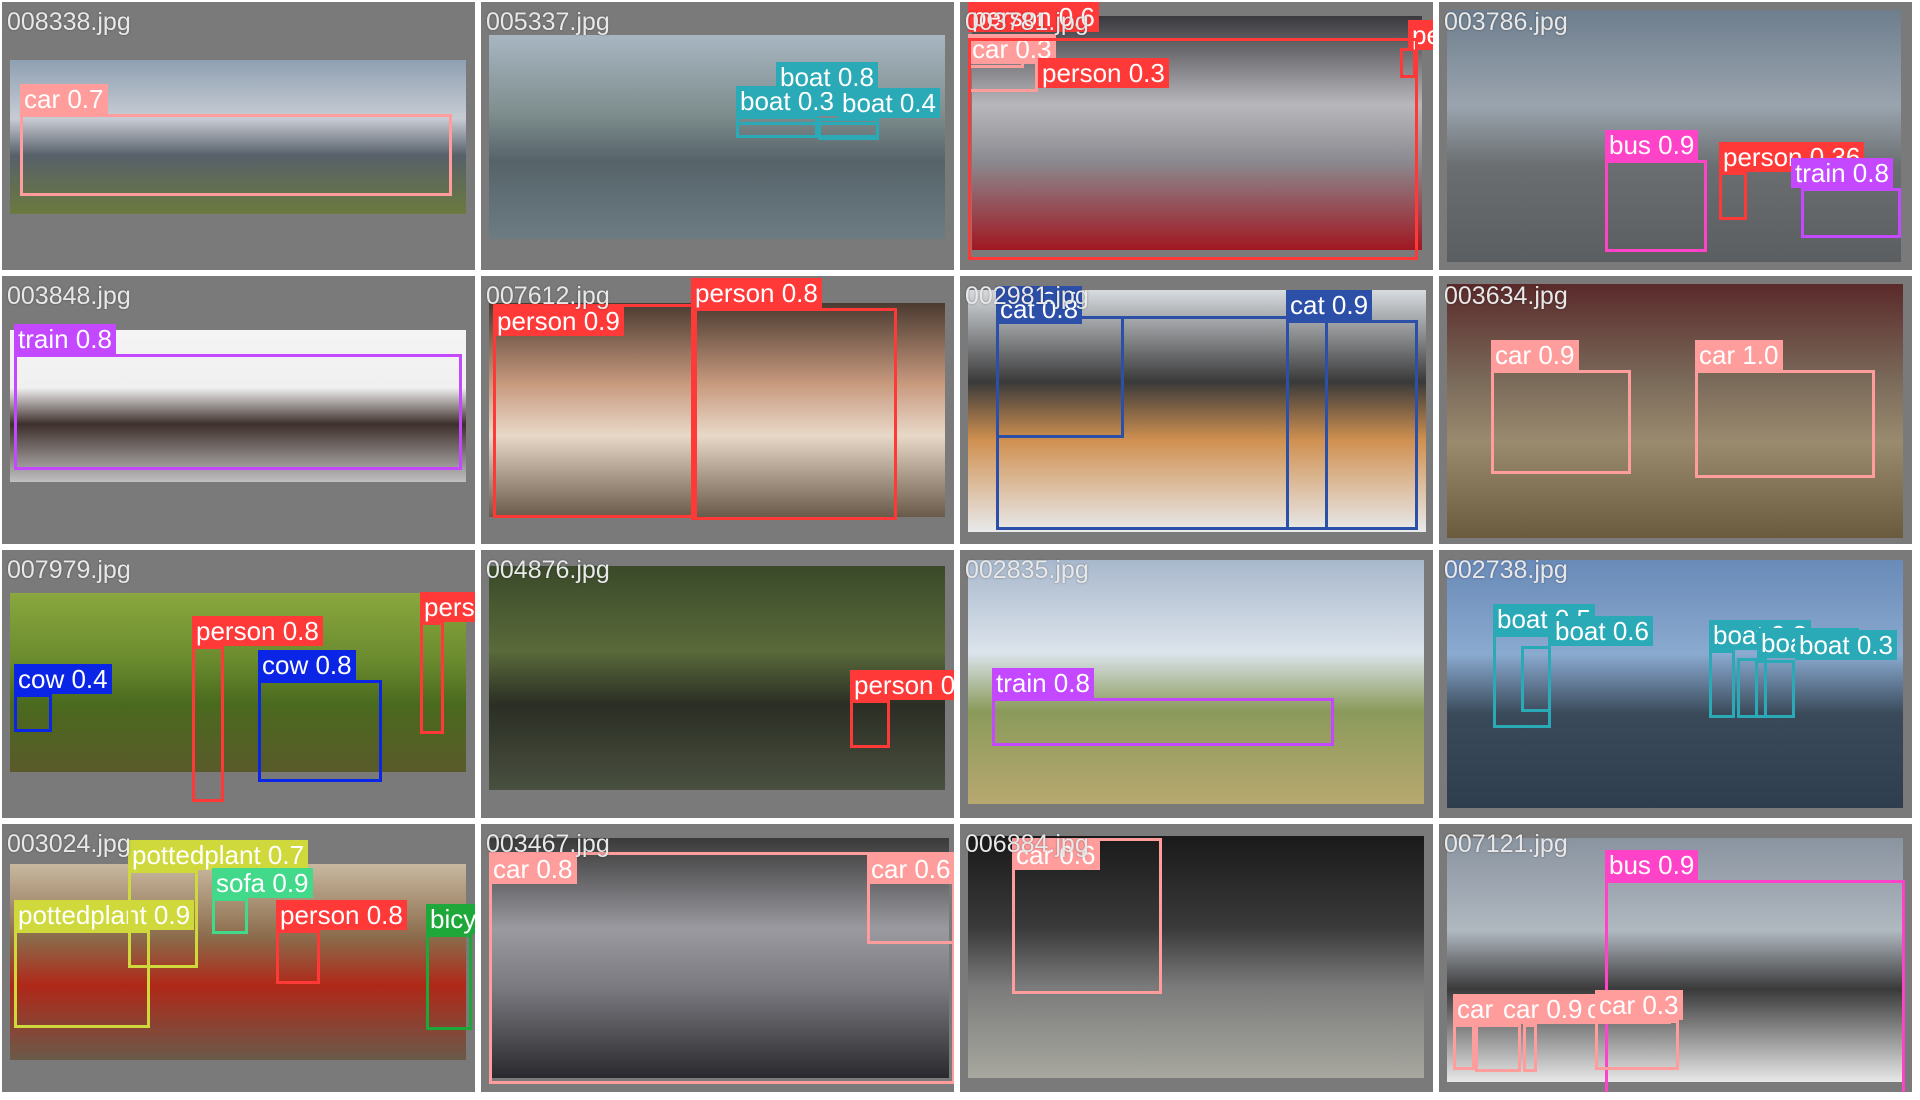 The image size is (1920, 1100). What do you see at coordinates (548, 570) in the screenshot?
I see `filename-label: 004876.jpg` at bounding box center [548, 570].